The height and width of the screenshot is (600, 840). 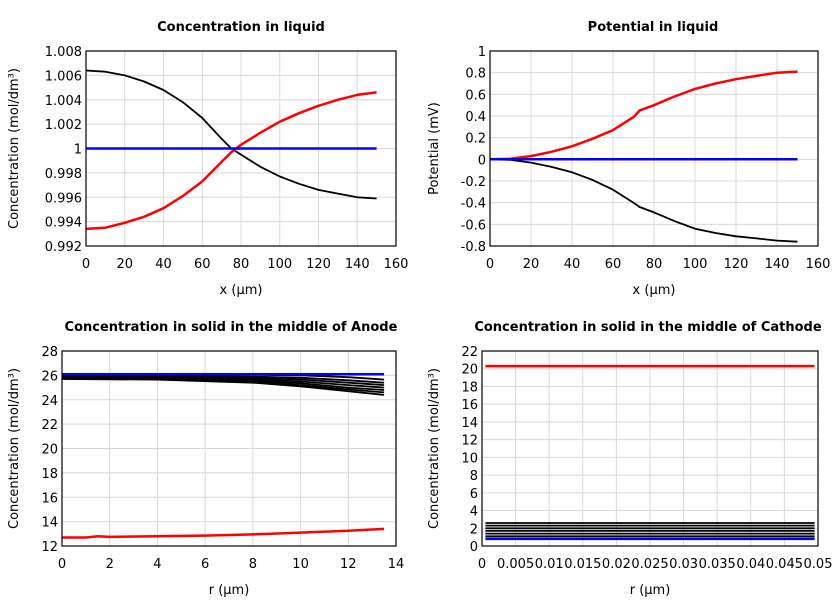 What do you see at coordinates (784, 564) in the screenshot?
I see `x-tick-label: 0.045` at bounding box center [784, 564].